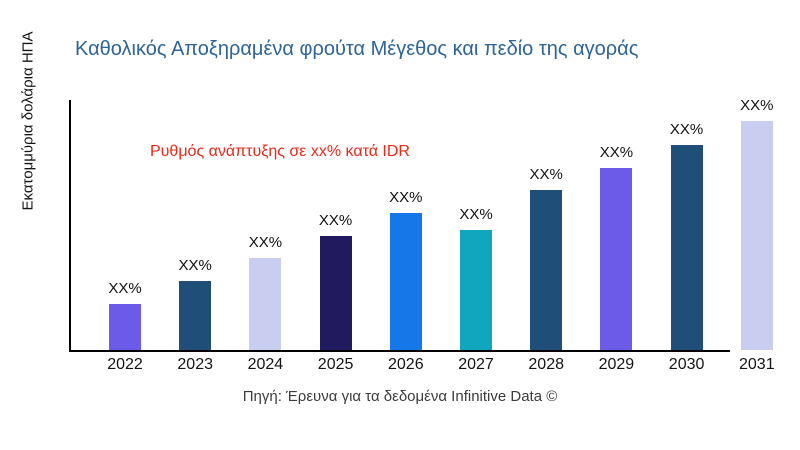 The width and height of the screenshot is (800, 450). I want to click on bar-value-label-2027: XX%, so click(476, 214).